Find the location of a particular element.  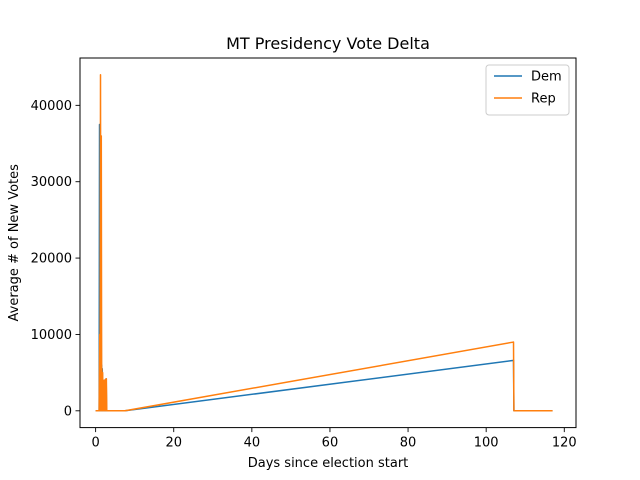

y-tick-label: 10000 is located at coordinates (51, 335).